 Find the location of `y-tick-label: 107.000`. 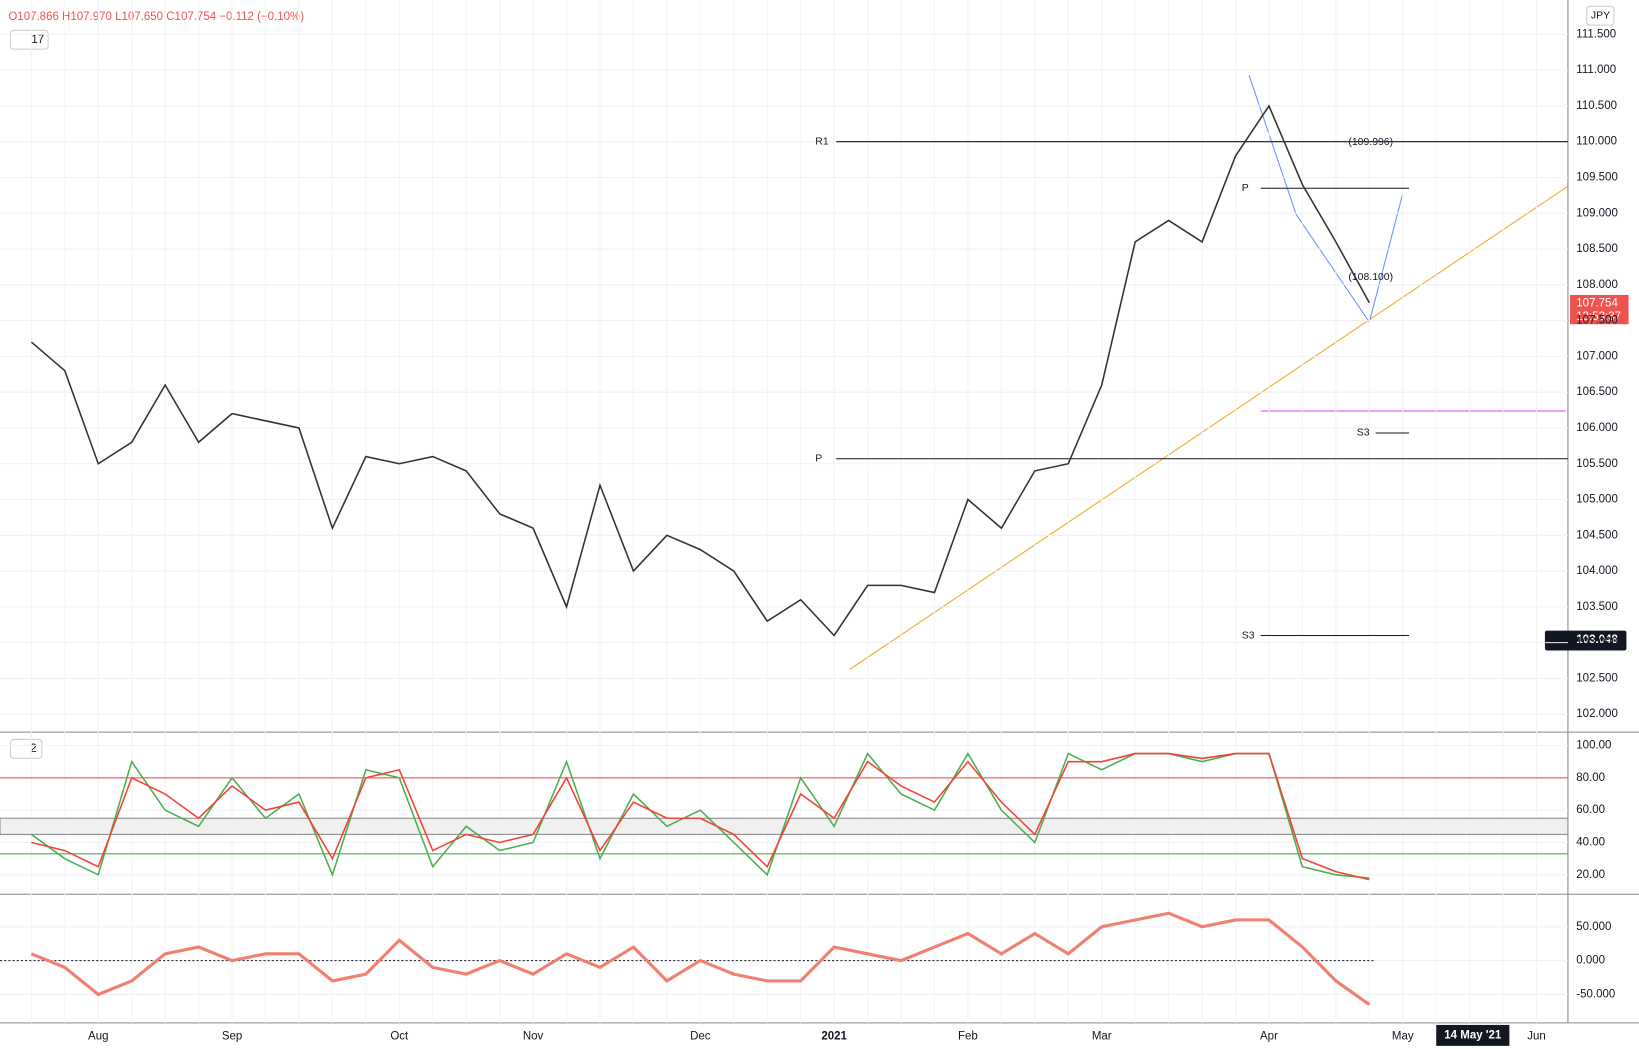

y-tick-label: 107.000 is located at coordinates (1597, 356).